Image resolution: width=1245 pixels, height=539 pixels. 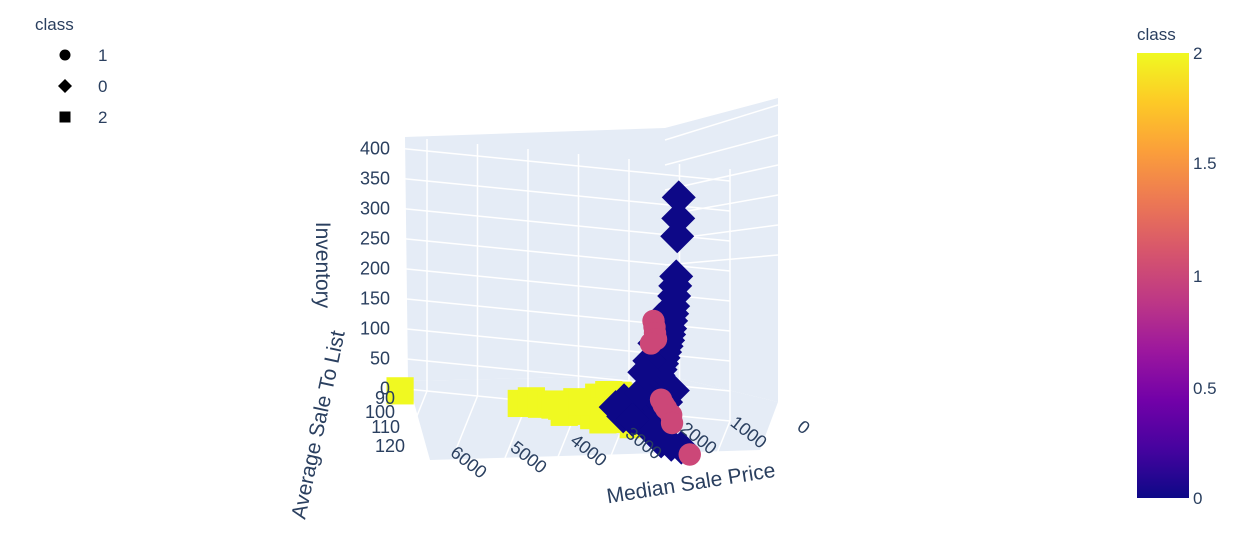 I want to click on gridline-z, so click(x=566, y=164).